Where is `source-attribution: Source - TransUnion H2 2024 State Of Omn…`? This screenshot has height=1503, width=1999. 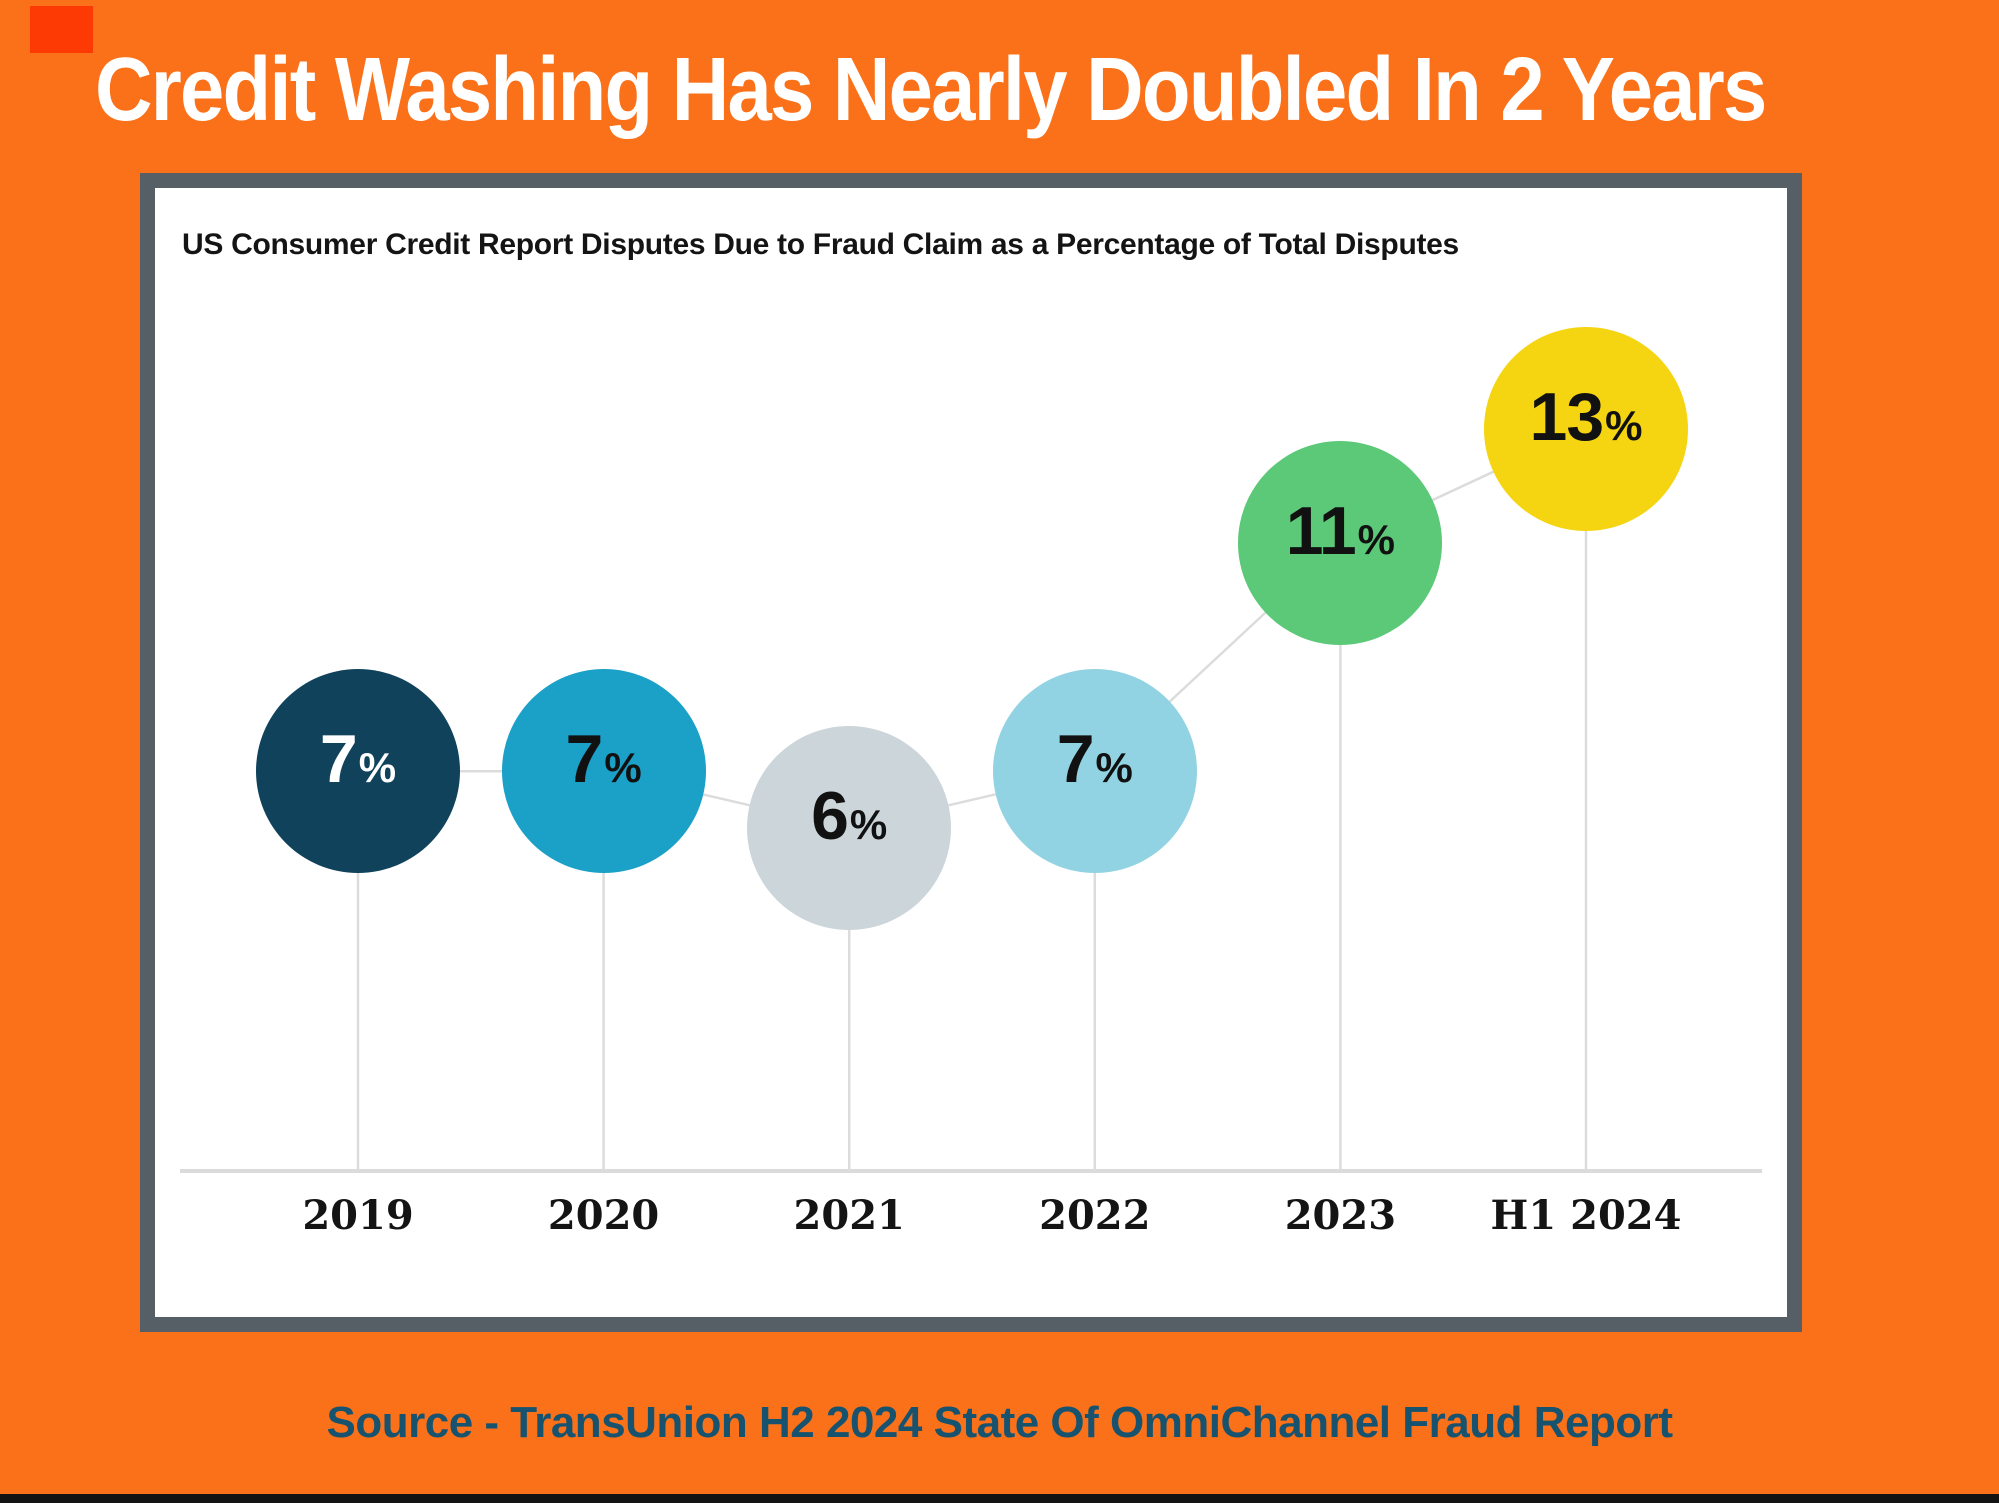 source-attribution: Source - TransUnion H2 2024 State Of Omn… is located at coordinates (999, 1422).